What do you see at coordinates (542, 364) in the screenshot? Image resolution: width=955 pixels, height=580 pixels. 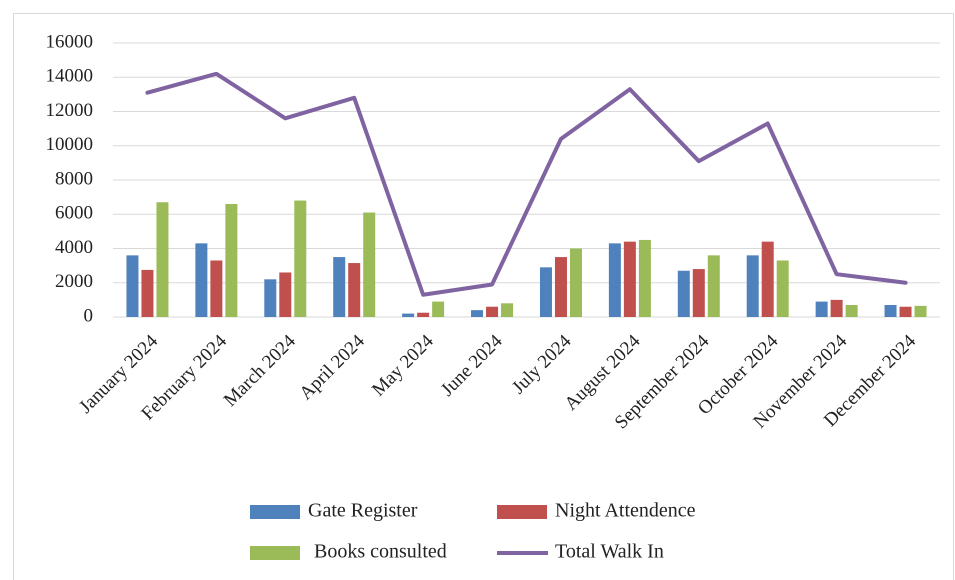 I see `x-tick-label: July 2024` at bounding box center [542, 364].